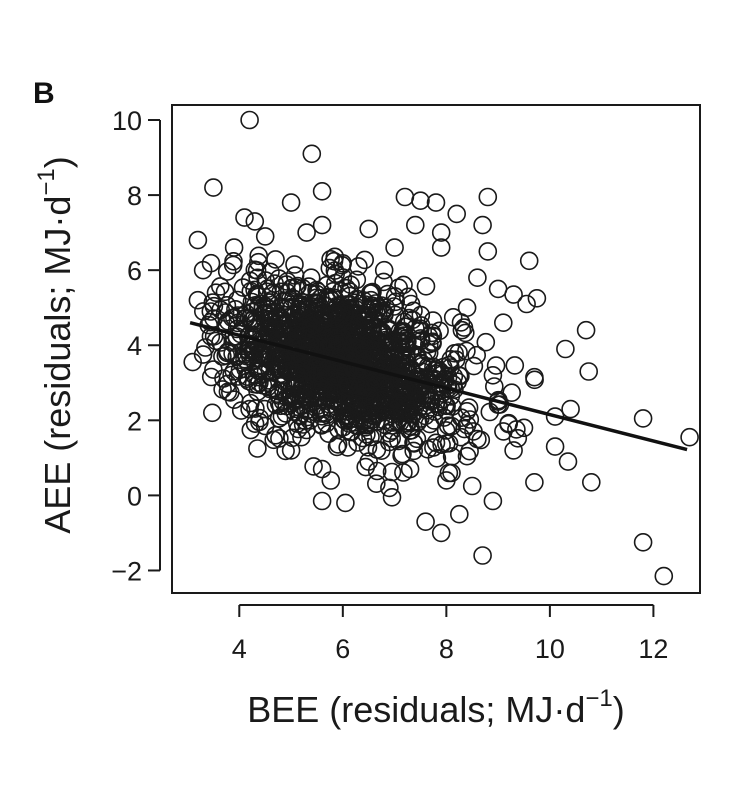  I want to click on y-tick-label: 6, so click(134, 271).